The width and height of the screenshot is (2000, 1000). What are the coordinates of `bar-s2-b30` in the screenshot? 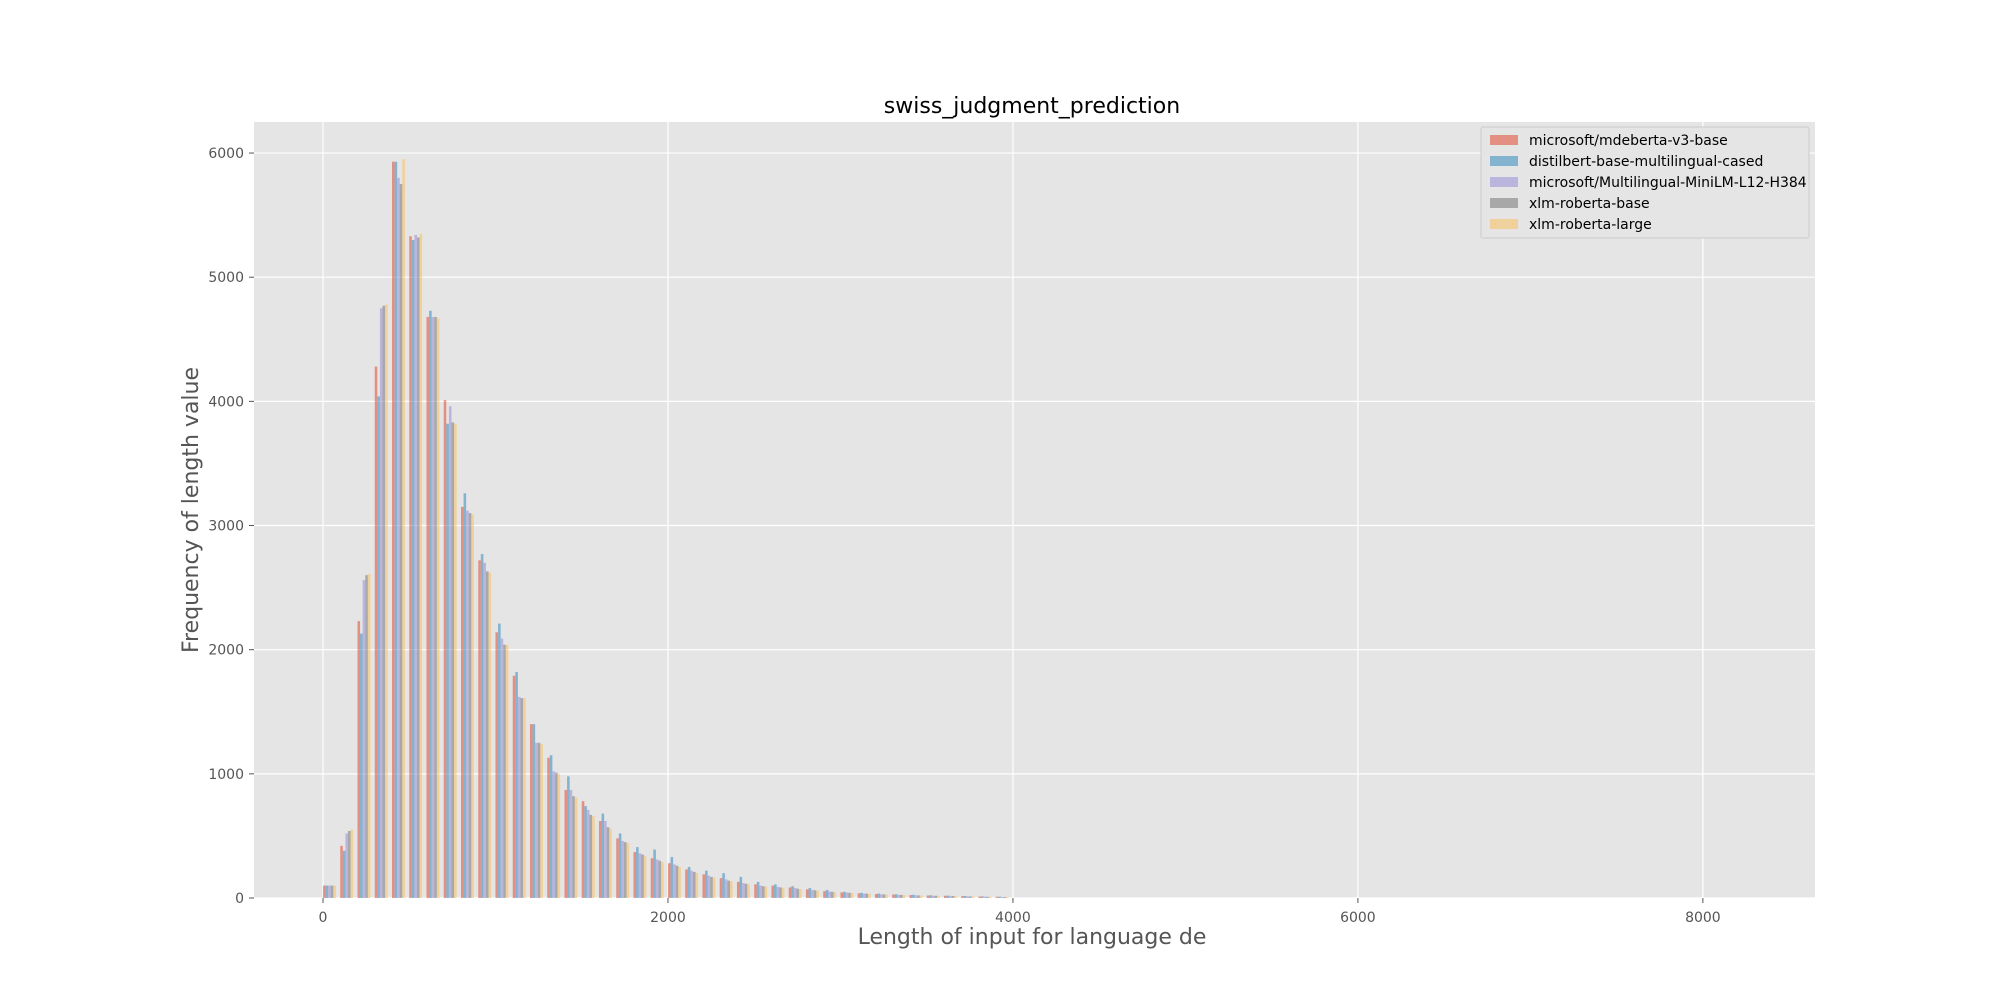 It's located at (847, 895).